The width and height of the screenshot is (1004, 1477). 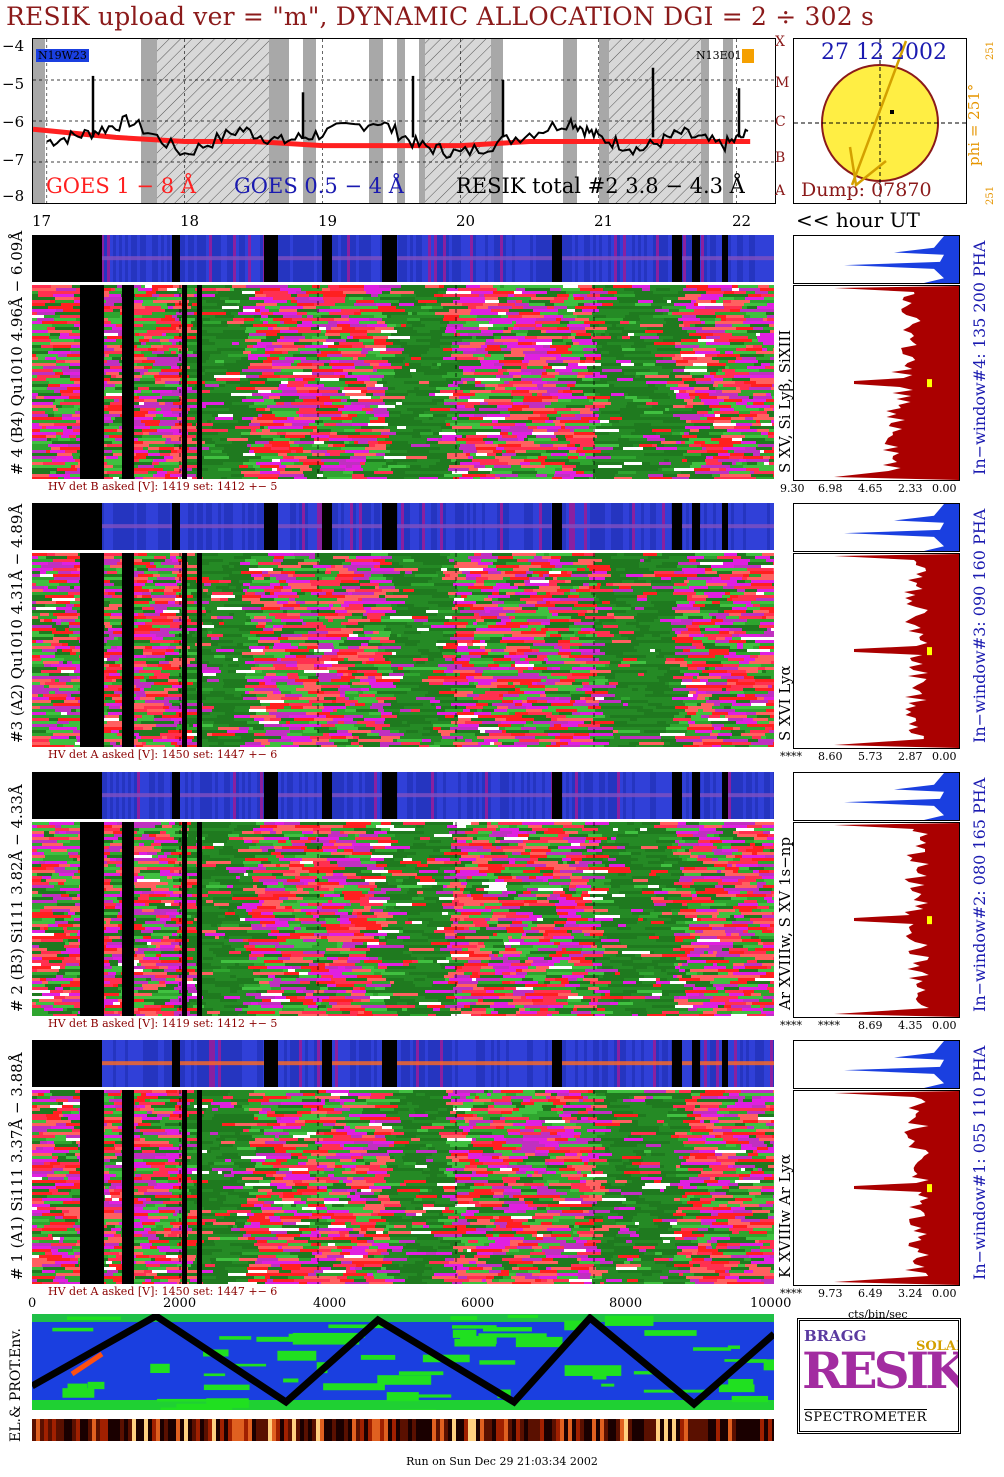 I want to click on region-label-left: N19W23, so click(x=62, y=55).